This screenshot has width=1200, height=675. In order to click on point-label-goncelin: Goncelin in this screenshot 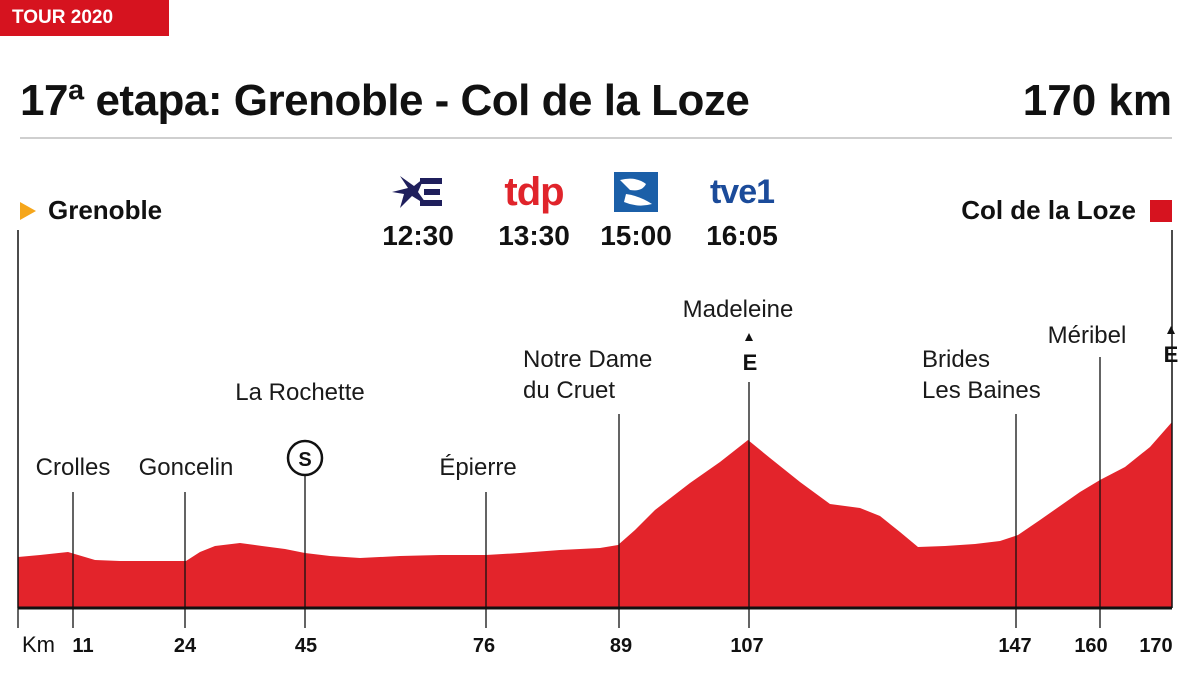, I will do `click(186, 467)`.